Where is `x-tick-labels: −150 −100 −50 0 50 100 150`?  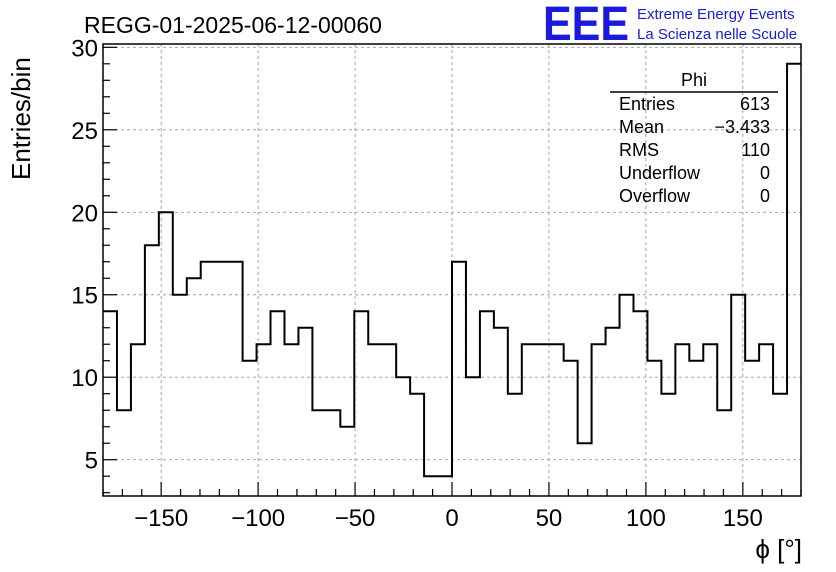
x-tick-labels: −150 −100 −50 0 50 100 150 is located at coordinates (448, 518).